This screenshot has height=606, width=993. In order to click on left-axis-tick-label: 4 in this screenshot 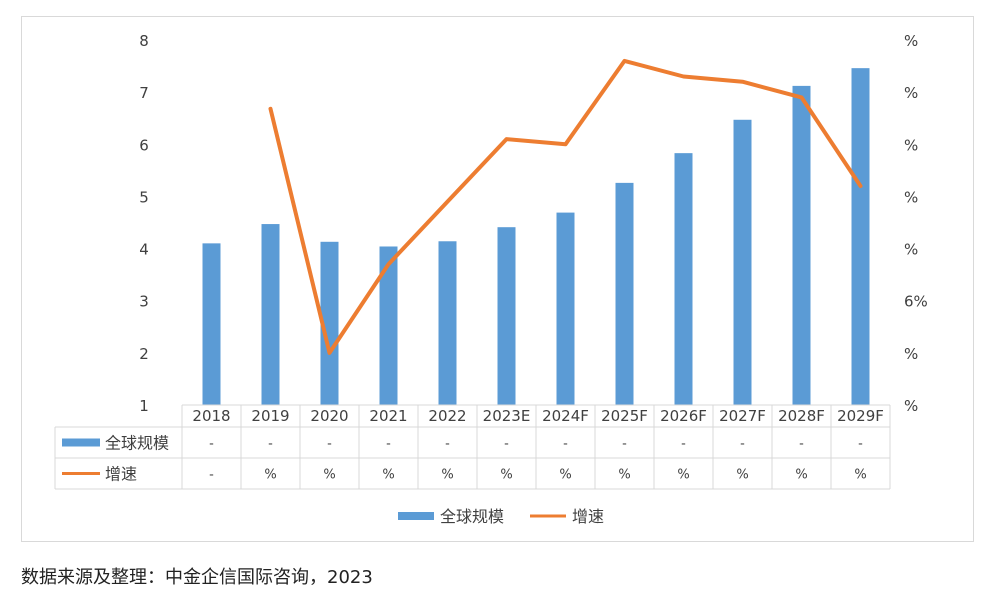, I will do `click(144, 250)`.